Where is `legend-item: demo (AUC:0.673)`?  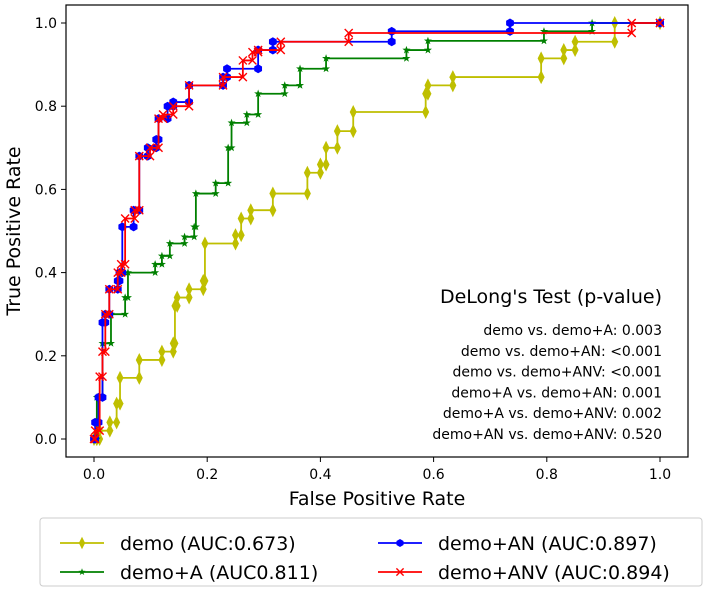 legend-item: demo (AUC:0.673) is located at coordinates (178, 544).